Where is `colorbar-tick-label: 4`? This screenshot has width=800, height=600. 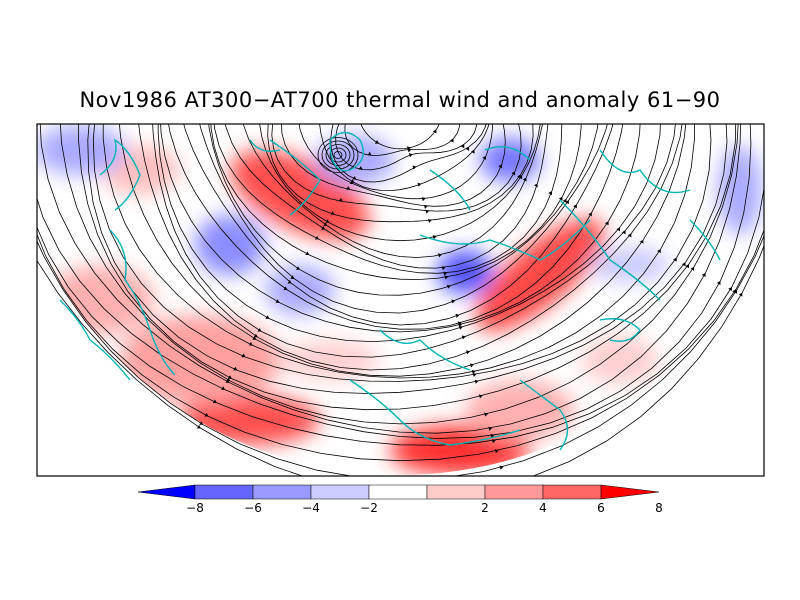
colorbar-tick-label: 4 is located at coordinates (543, 508).